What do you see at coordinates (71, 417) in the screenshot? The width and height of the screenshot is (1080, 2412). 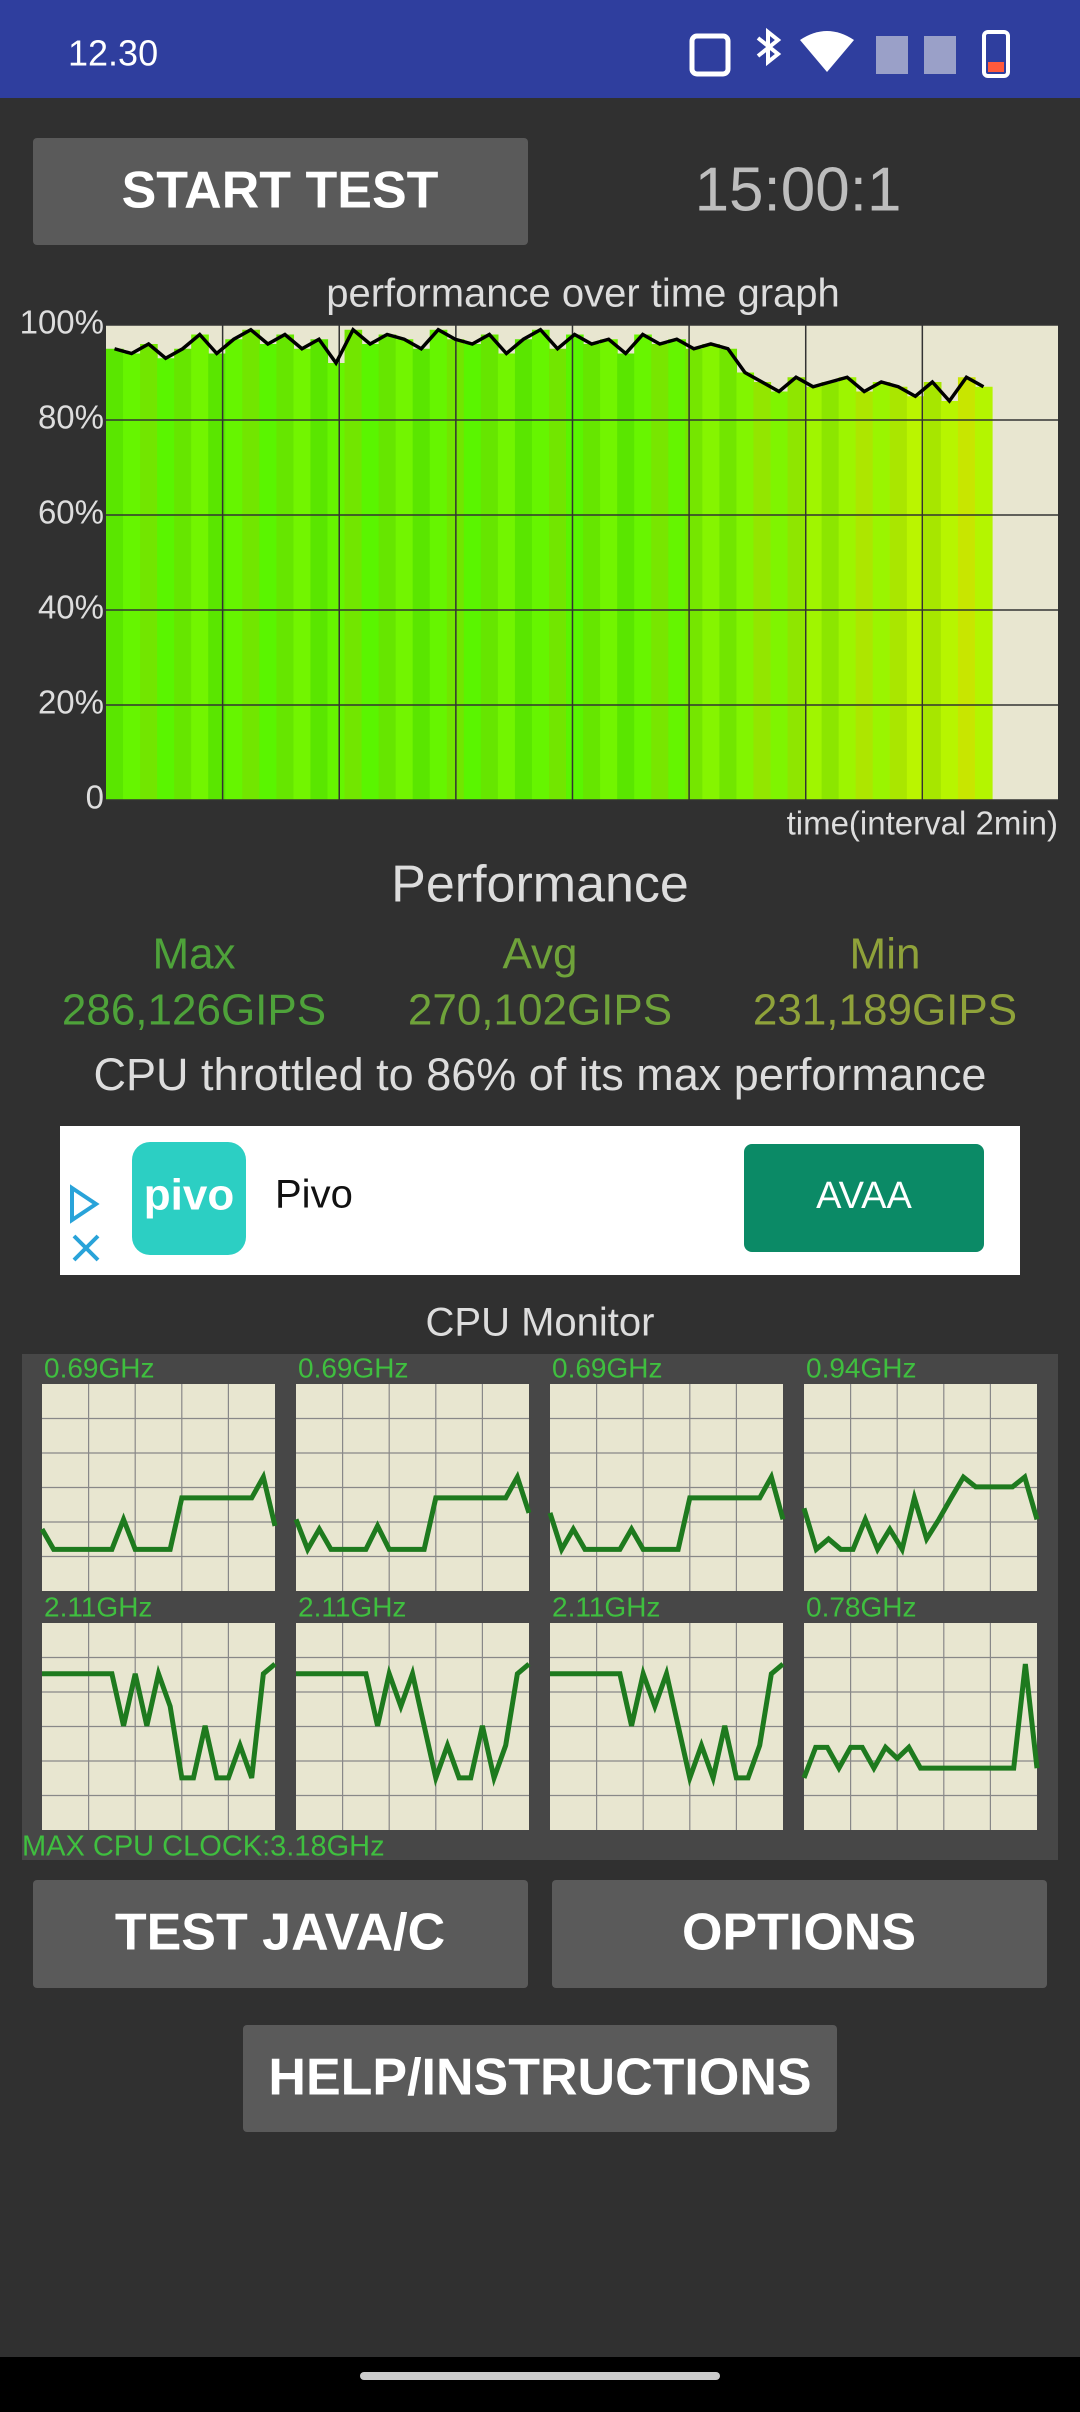 I see `y-tick-label: 80%` at bounding box center [71, 417].